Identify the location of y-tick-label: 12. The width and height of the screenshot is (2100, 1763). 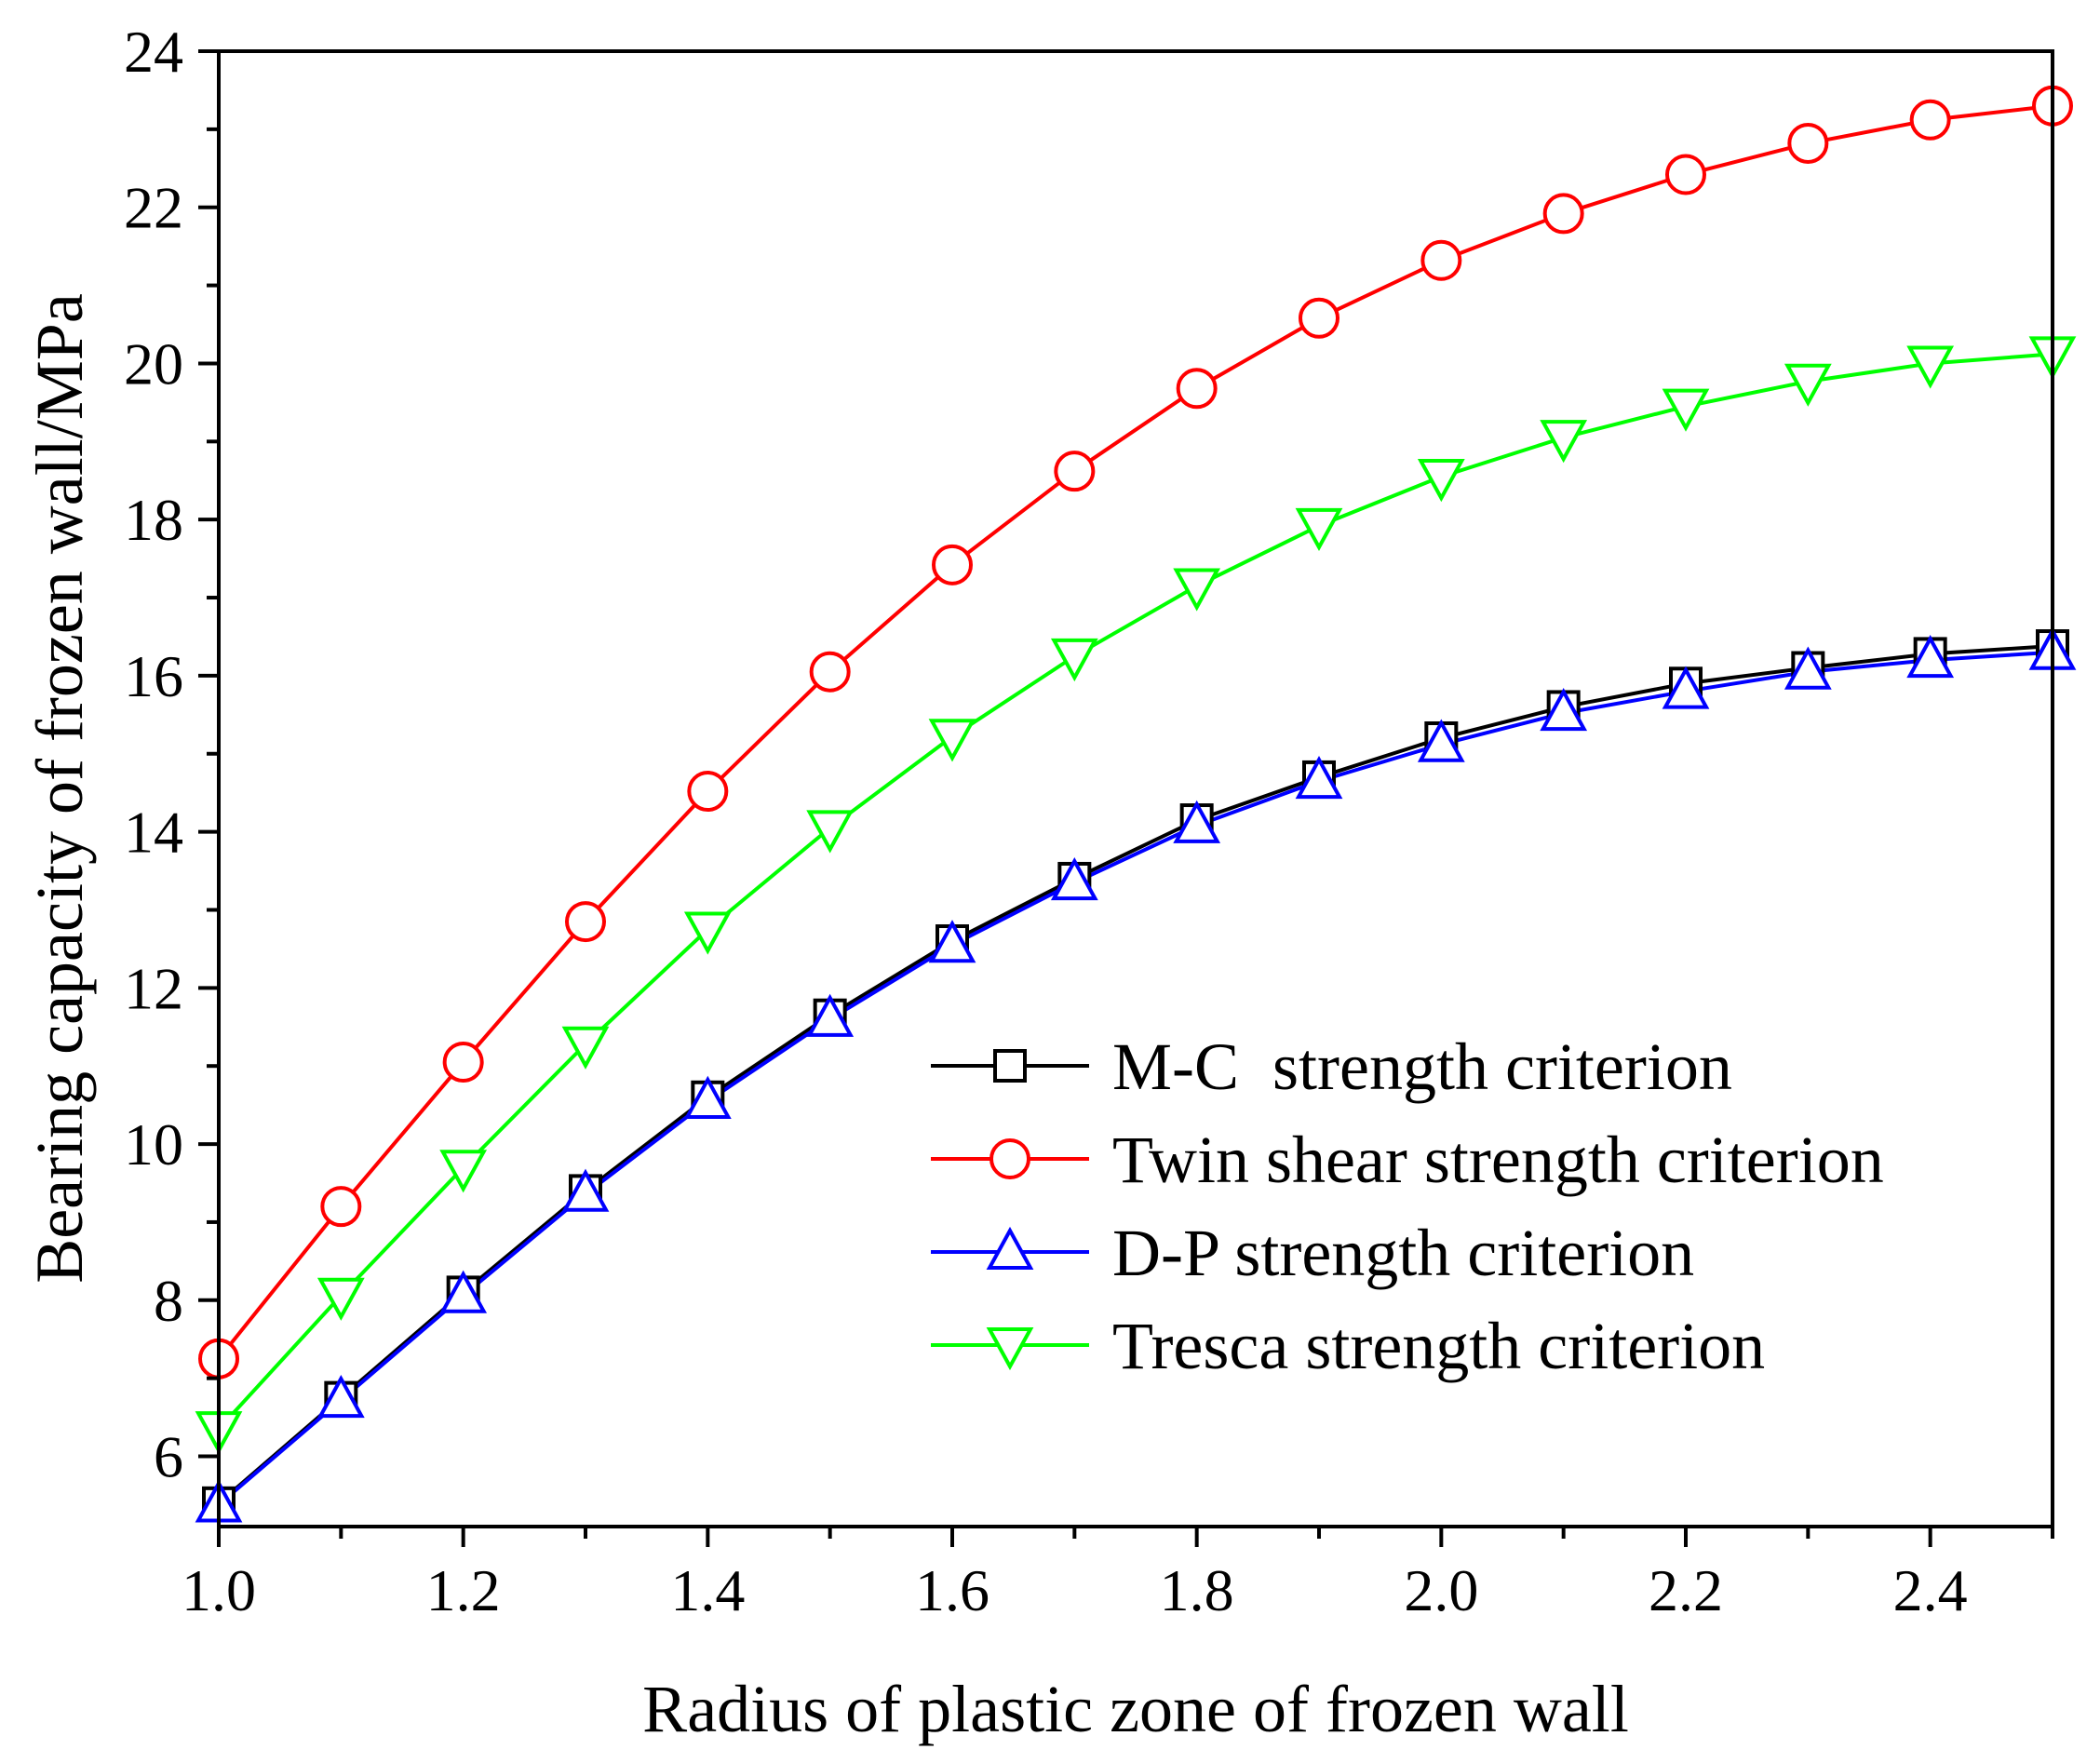
(153, 988).